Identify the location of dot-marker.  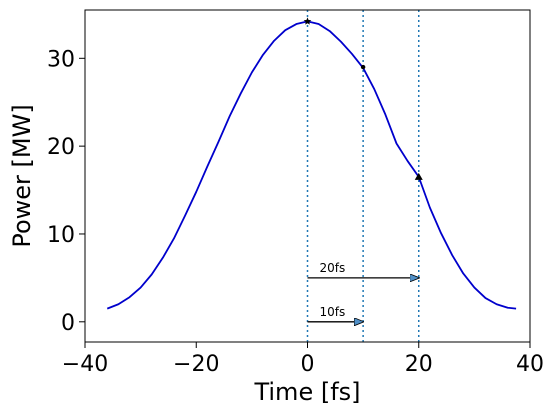
(363, 67).